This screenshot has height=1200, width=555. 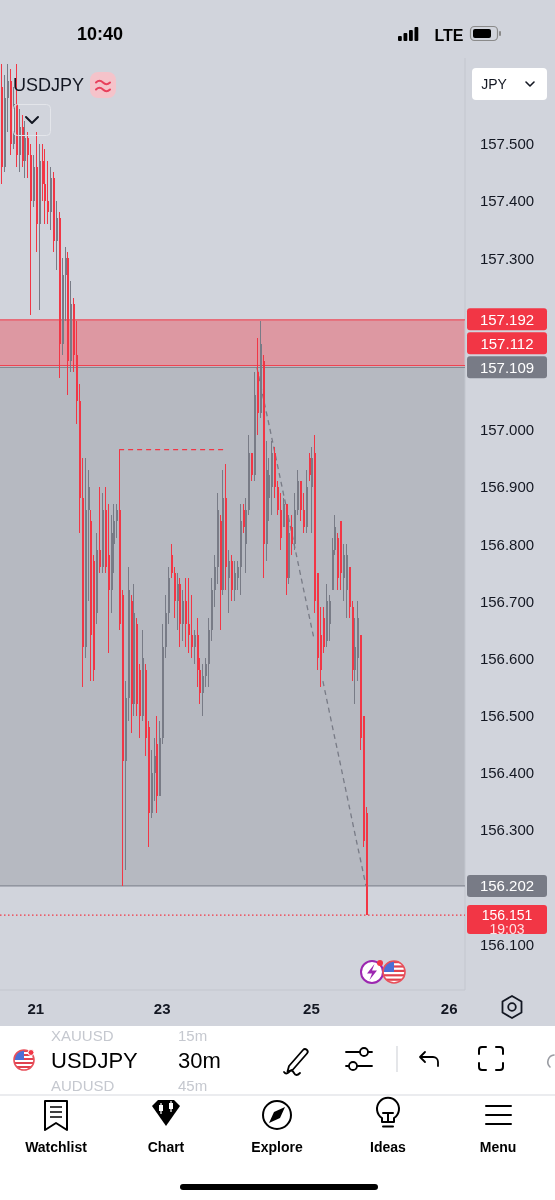 I want to click on text: JPY, so click(x=494, y=84).